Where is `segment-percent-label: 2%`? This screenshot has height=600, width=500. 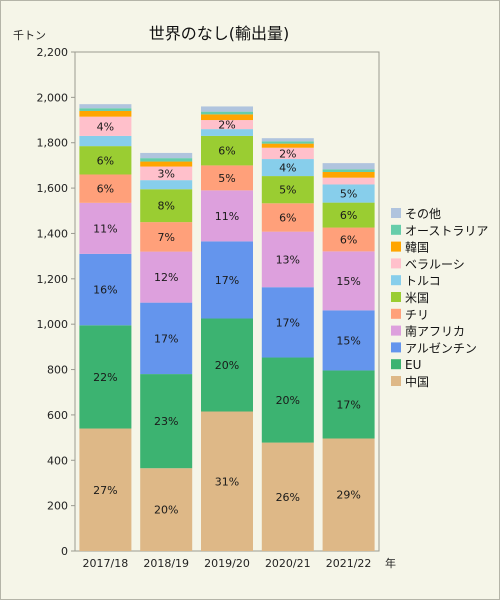
segment-percent-label: 2% is located at coordinates (287, 153).